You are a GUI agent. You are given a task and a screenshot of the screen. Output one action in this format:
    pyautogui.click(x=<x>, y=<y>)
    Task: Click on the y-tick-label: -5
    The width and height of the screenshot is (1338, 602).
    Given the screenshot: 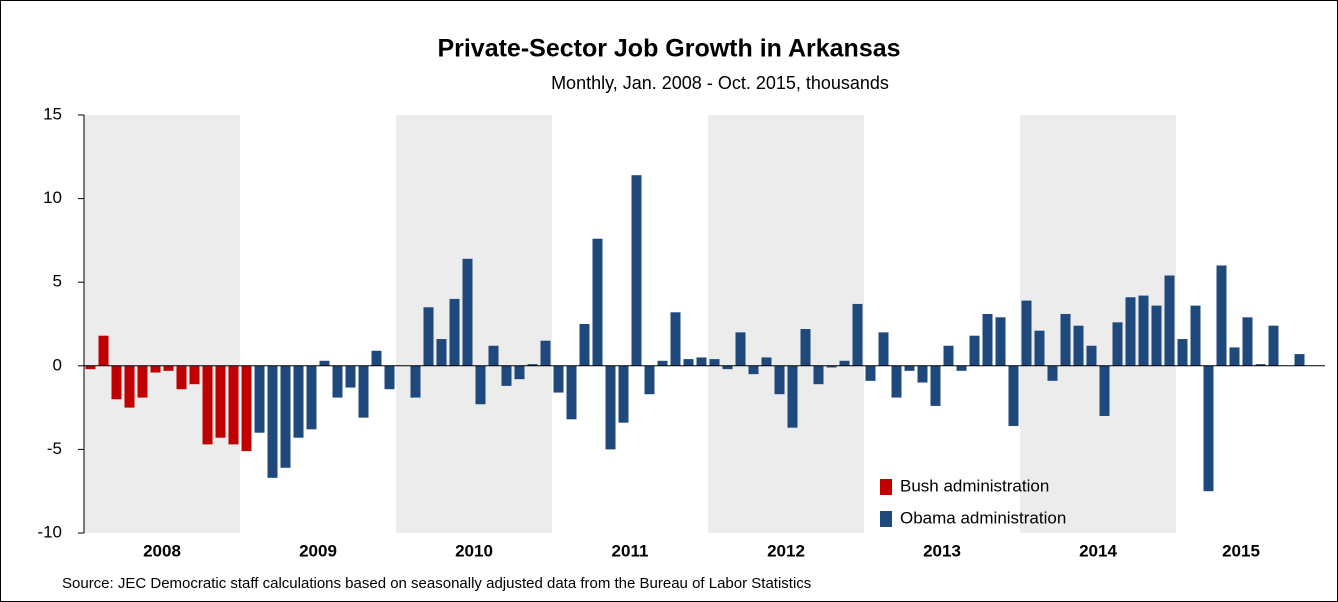 What is the action you would take?
    pyautogui.click(x=54, y=448)
    